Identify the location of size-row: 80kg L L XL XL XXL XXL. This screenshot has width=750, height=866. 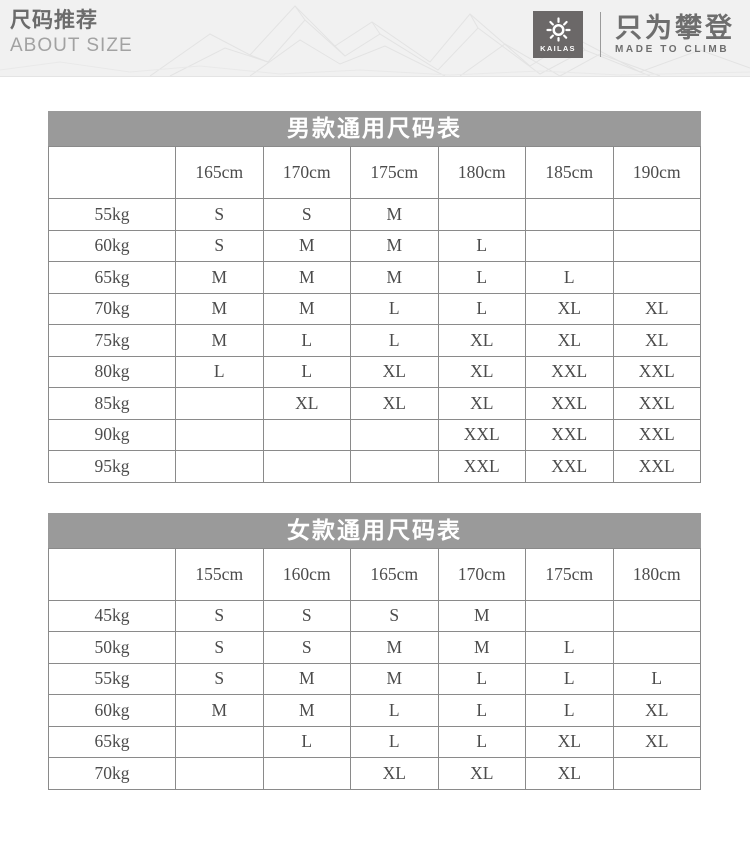
(374, 371).